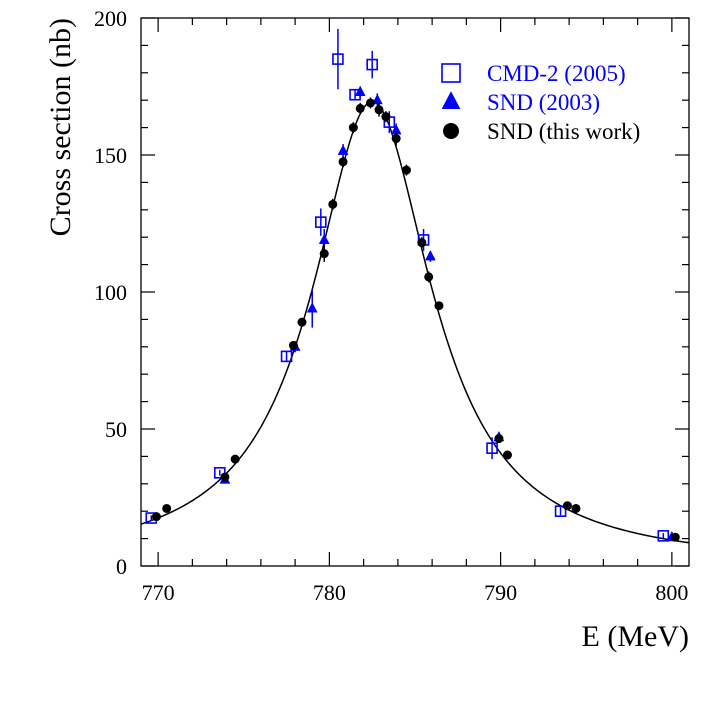  Describe the element at coordinates (116, 429) in the screenshot. I see `y-tick-label: 50` at that location.